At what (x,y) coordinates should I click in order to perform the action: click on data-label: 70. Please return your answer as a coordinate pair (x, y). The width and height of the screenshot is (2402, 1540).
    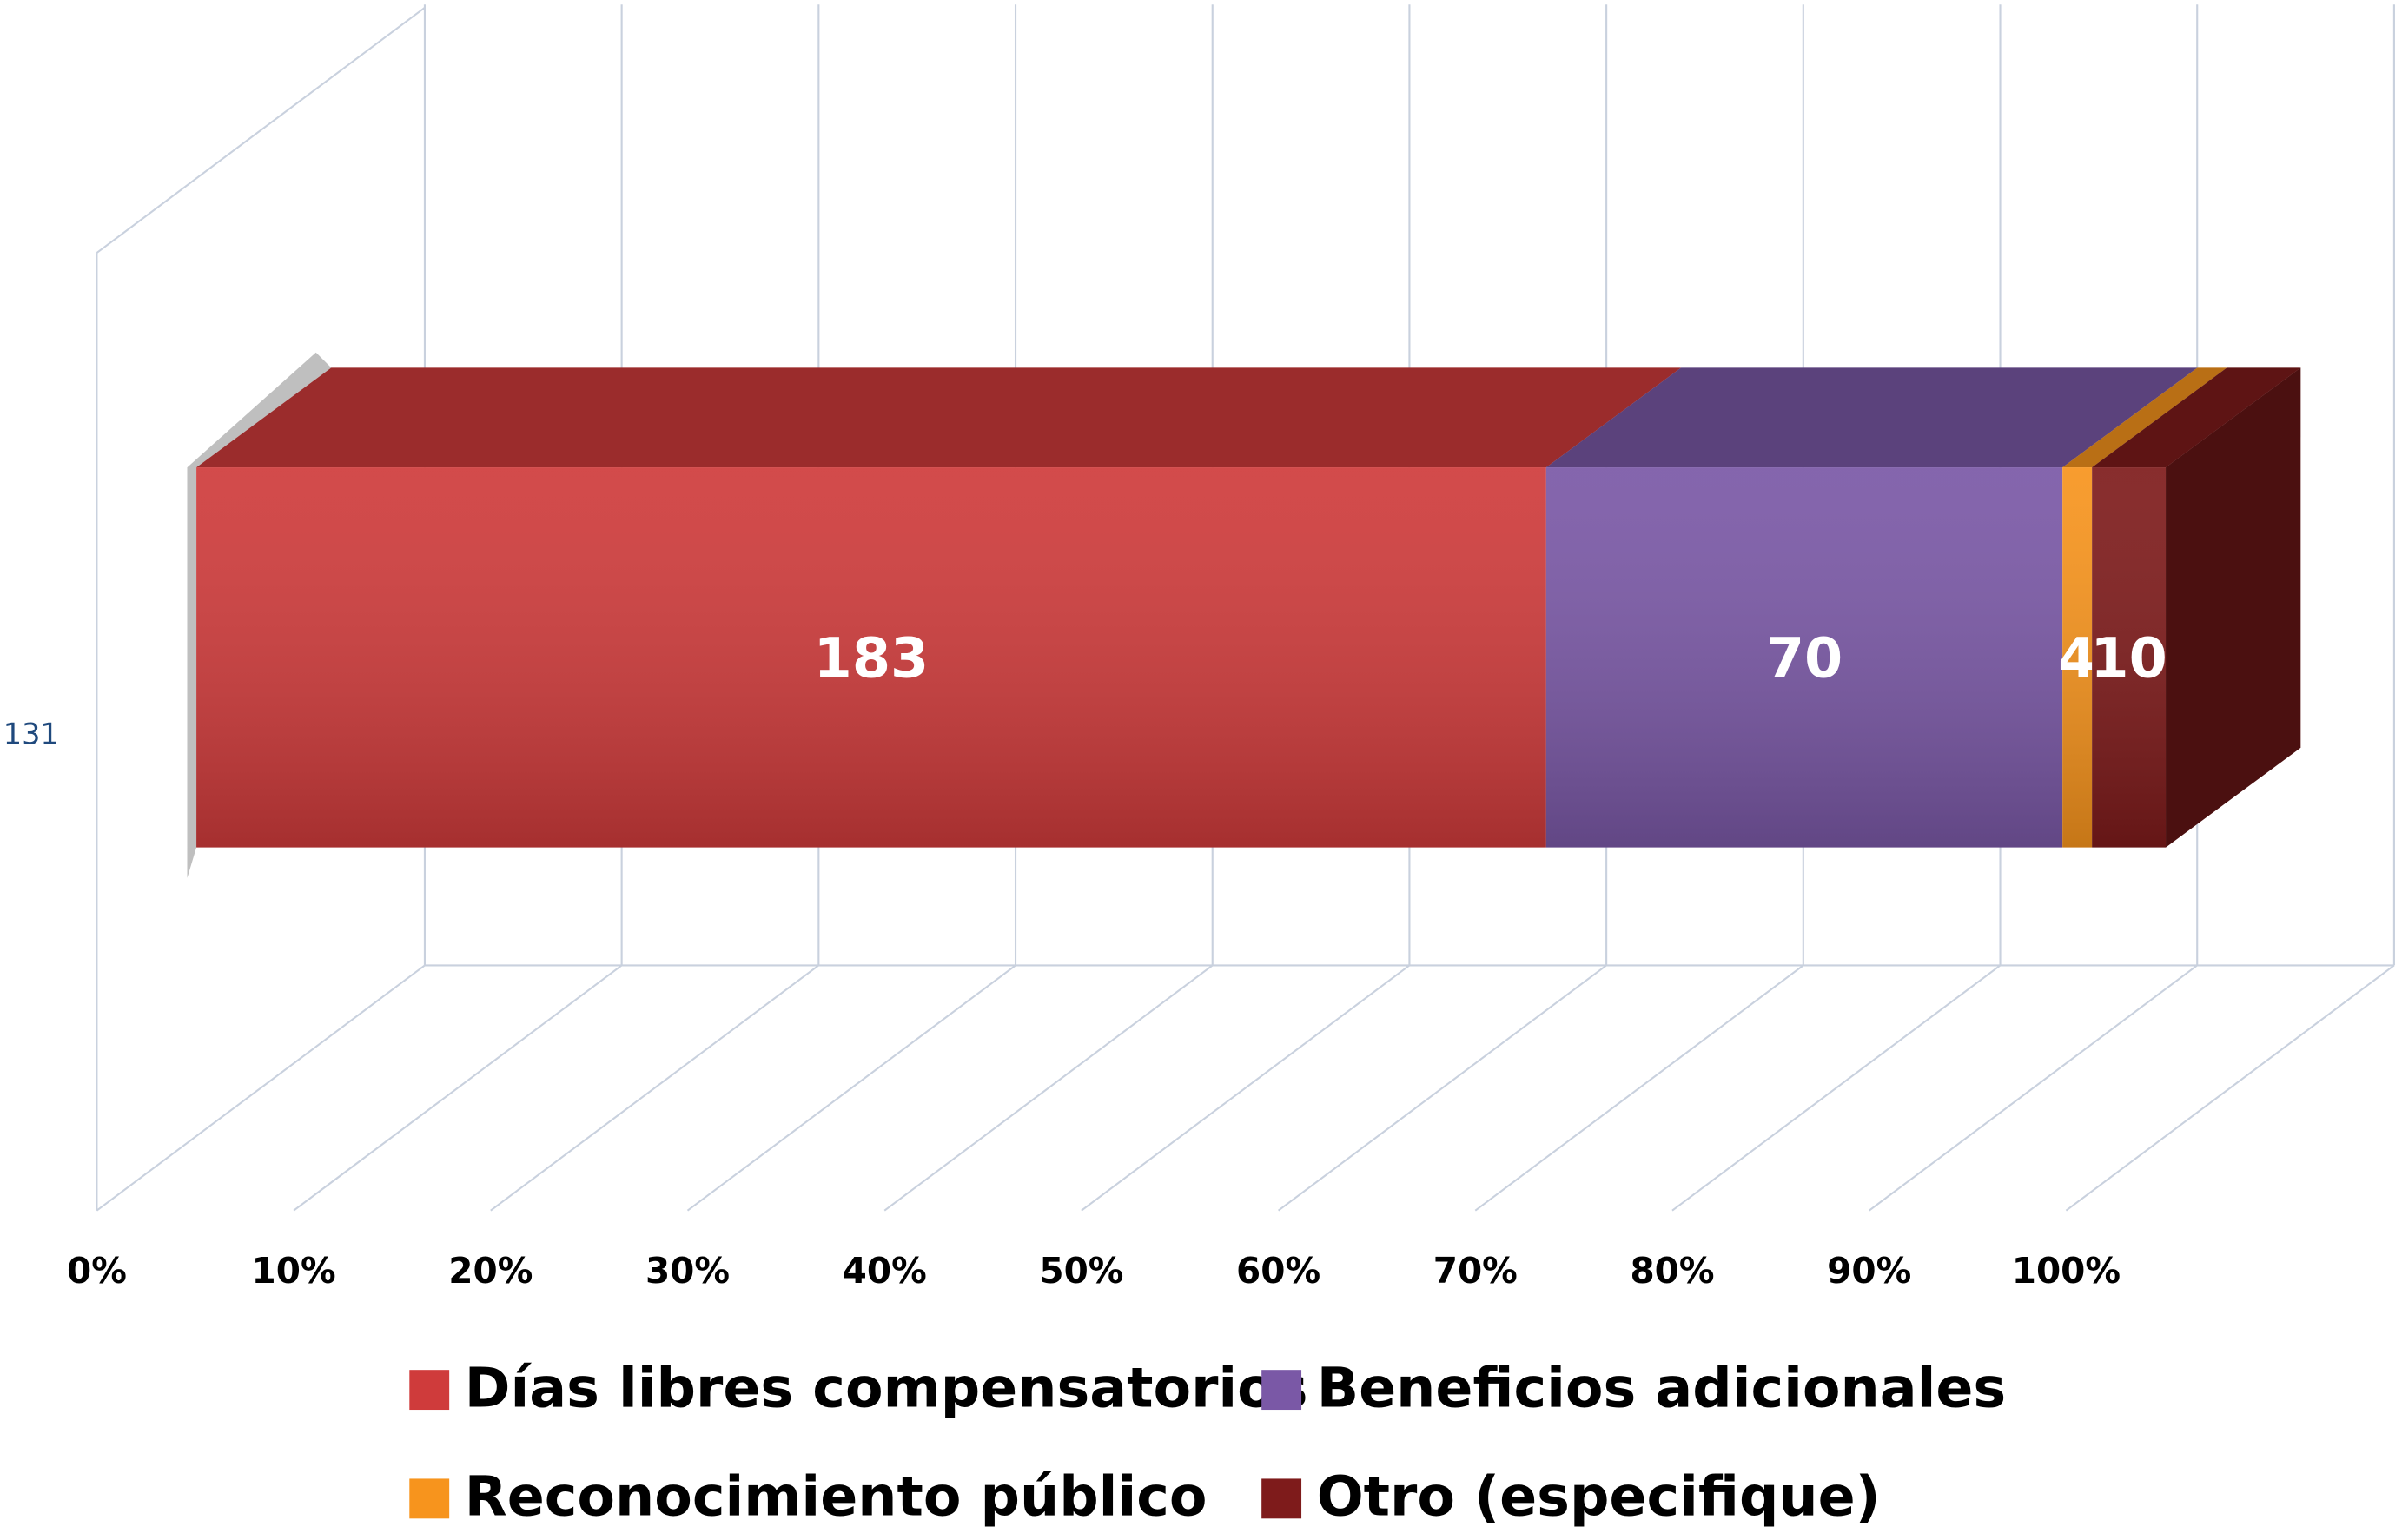
    Looking at the image, I should click on (1804, 658).